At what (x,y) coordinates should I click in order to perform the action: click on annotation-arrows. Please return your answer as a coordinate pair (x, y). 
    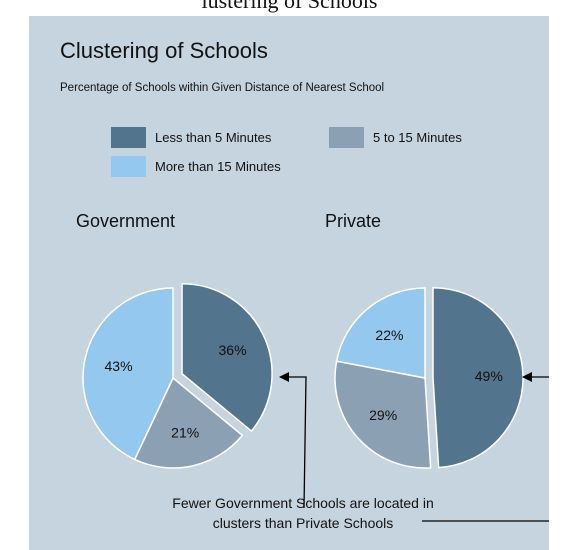
    Looking at the image, I should click on (414, 447).